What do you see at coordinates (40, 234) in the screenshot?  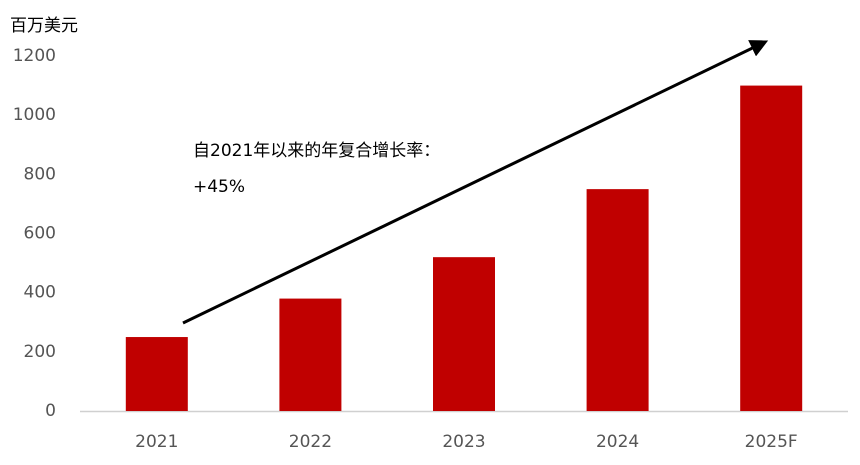 I see `y-tick-label: 600` at bounding box center [40, 234].